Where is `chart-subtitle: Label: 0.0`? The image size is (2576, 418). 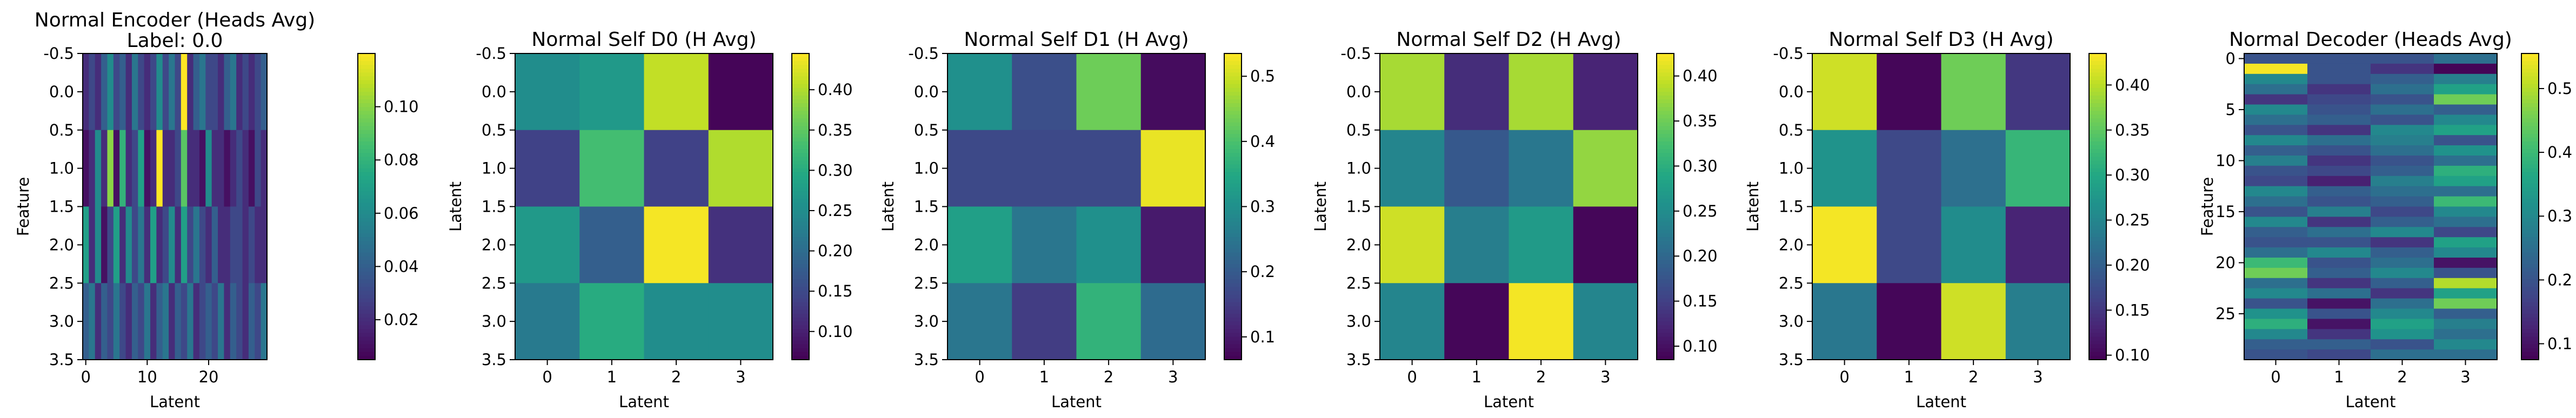 chart-subtitle: Label: 0.0 is located at coordinates (175, 41).